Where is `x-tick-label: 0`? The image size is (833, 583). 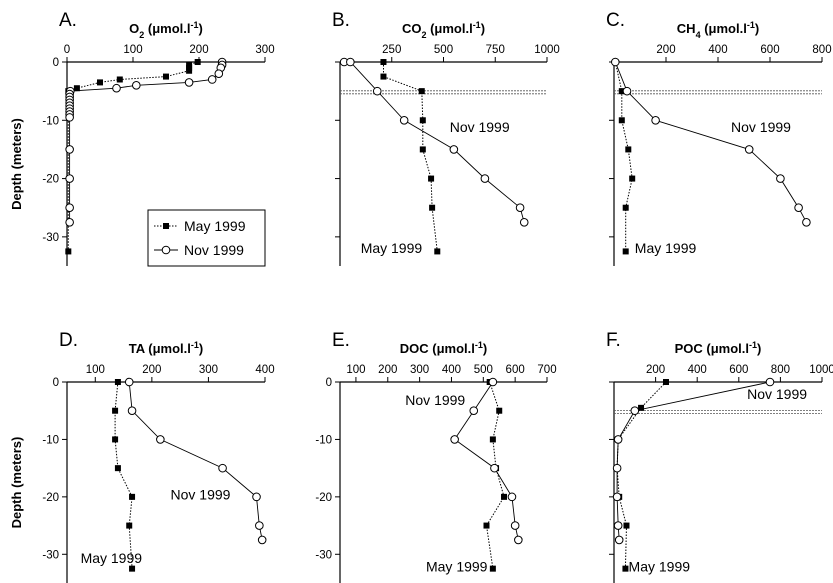 x-tick-label: 0 is located at coordinates (67, 50).